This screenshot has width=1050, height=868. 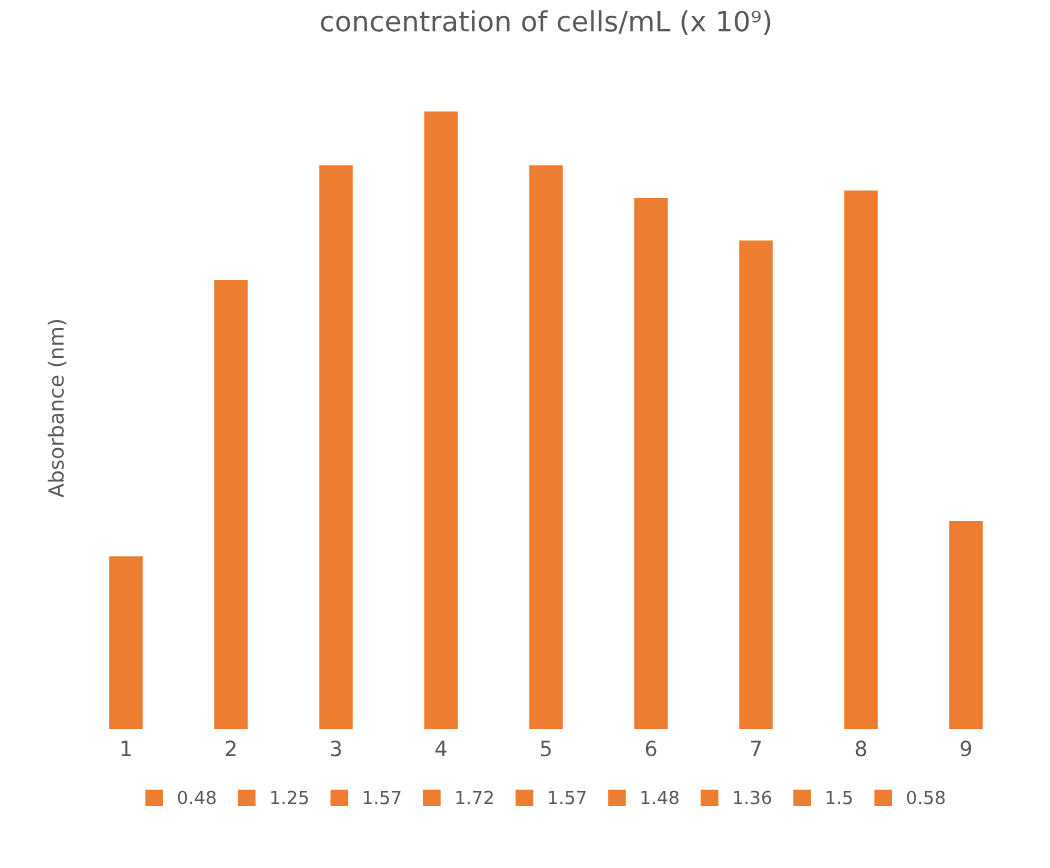 What do you see at coordinates (57, 409) in the screenshot?
I see `y-axis-title: Absorbance (nm)` at bounding box center [57, 409].